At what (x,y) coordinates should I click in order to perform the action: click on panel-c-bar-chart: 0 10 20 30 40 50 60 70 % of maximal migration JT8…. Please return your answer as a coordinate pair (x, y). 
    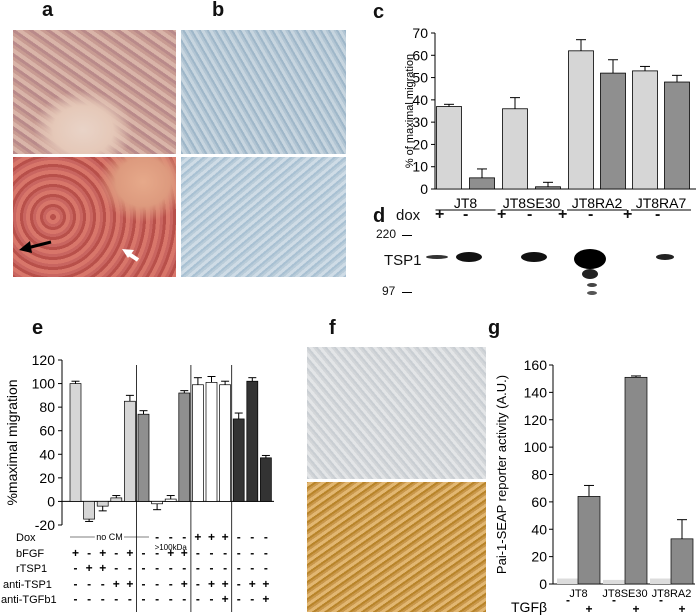
    Looking at the image, I should click on (550, 118).